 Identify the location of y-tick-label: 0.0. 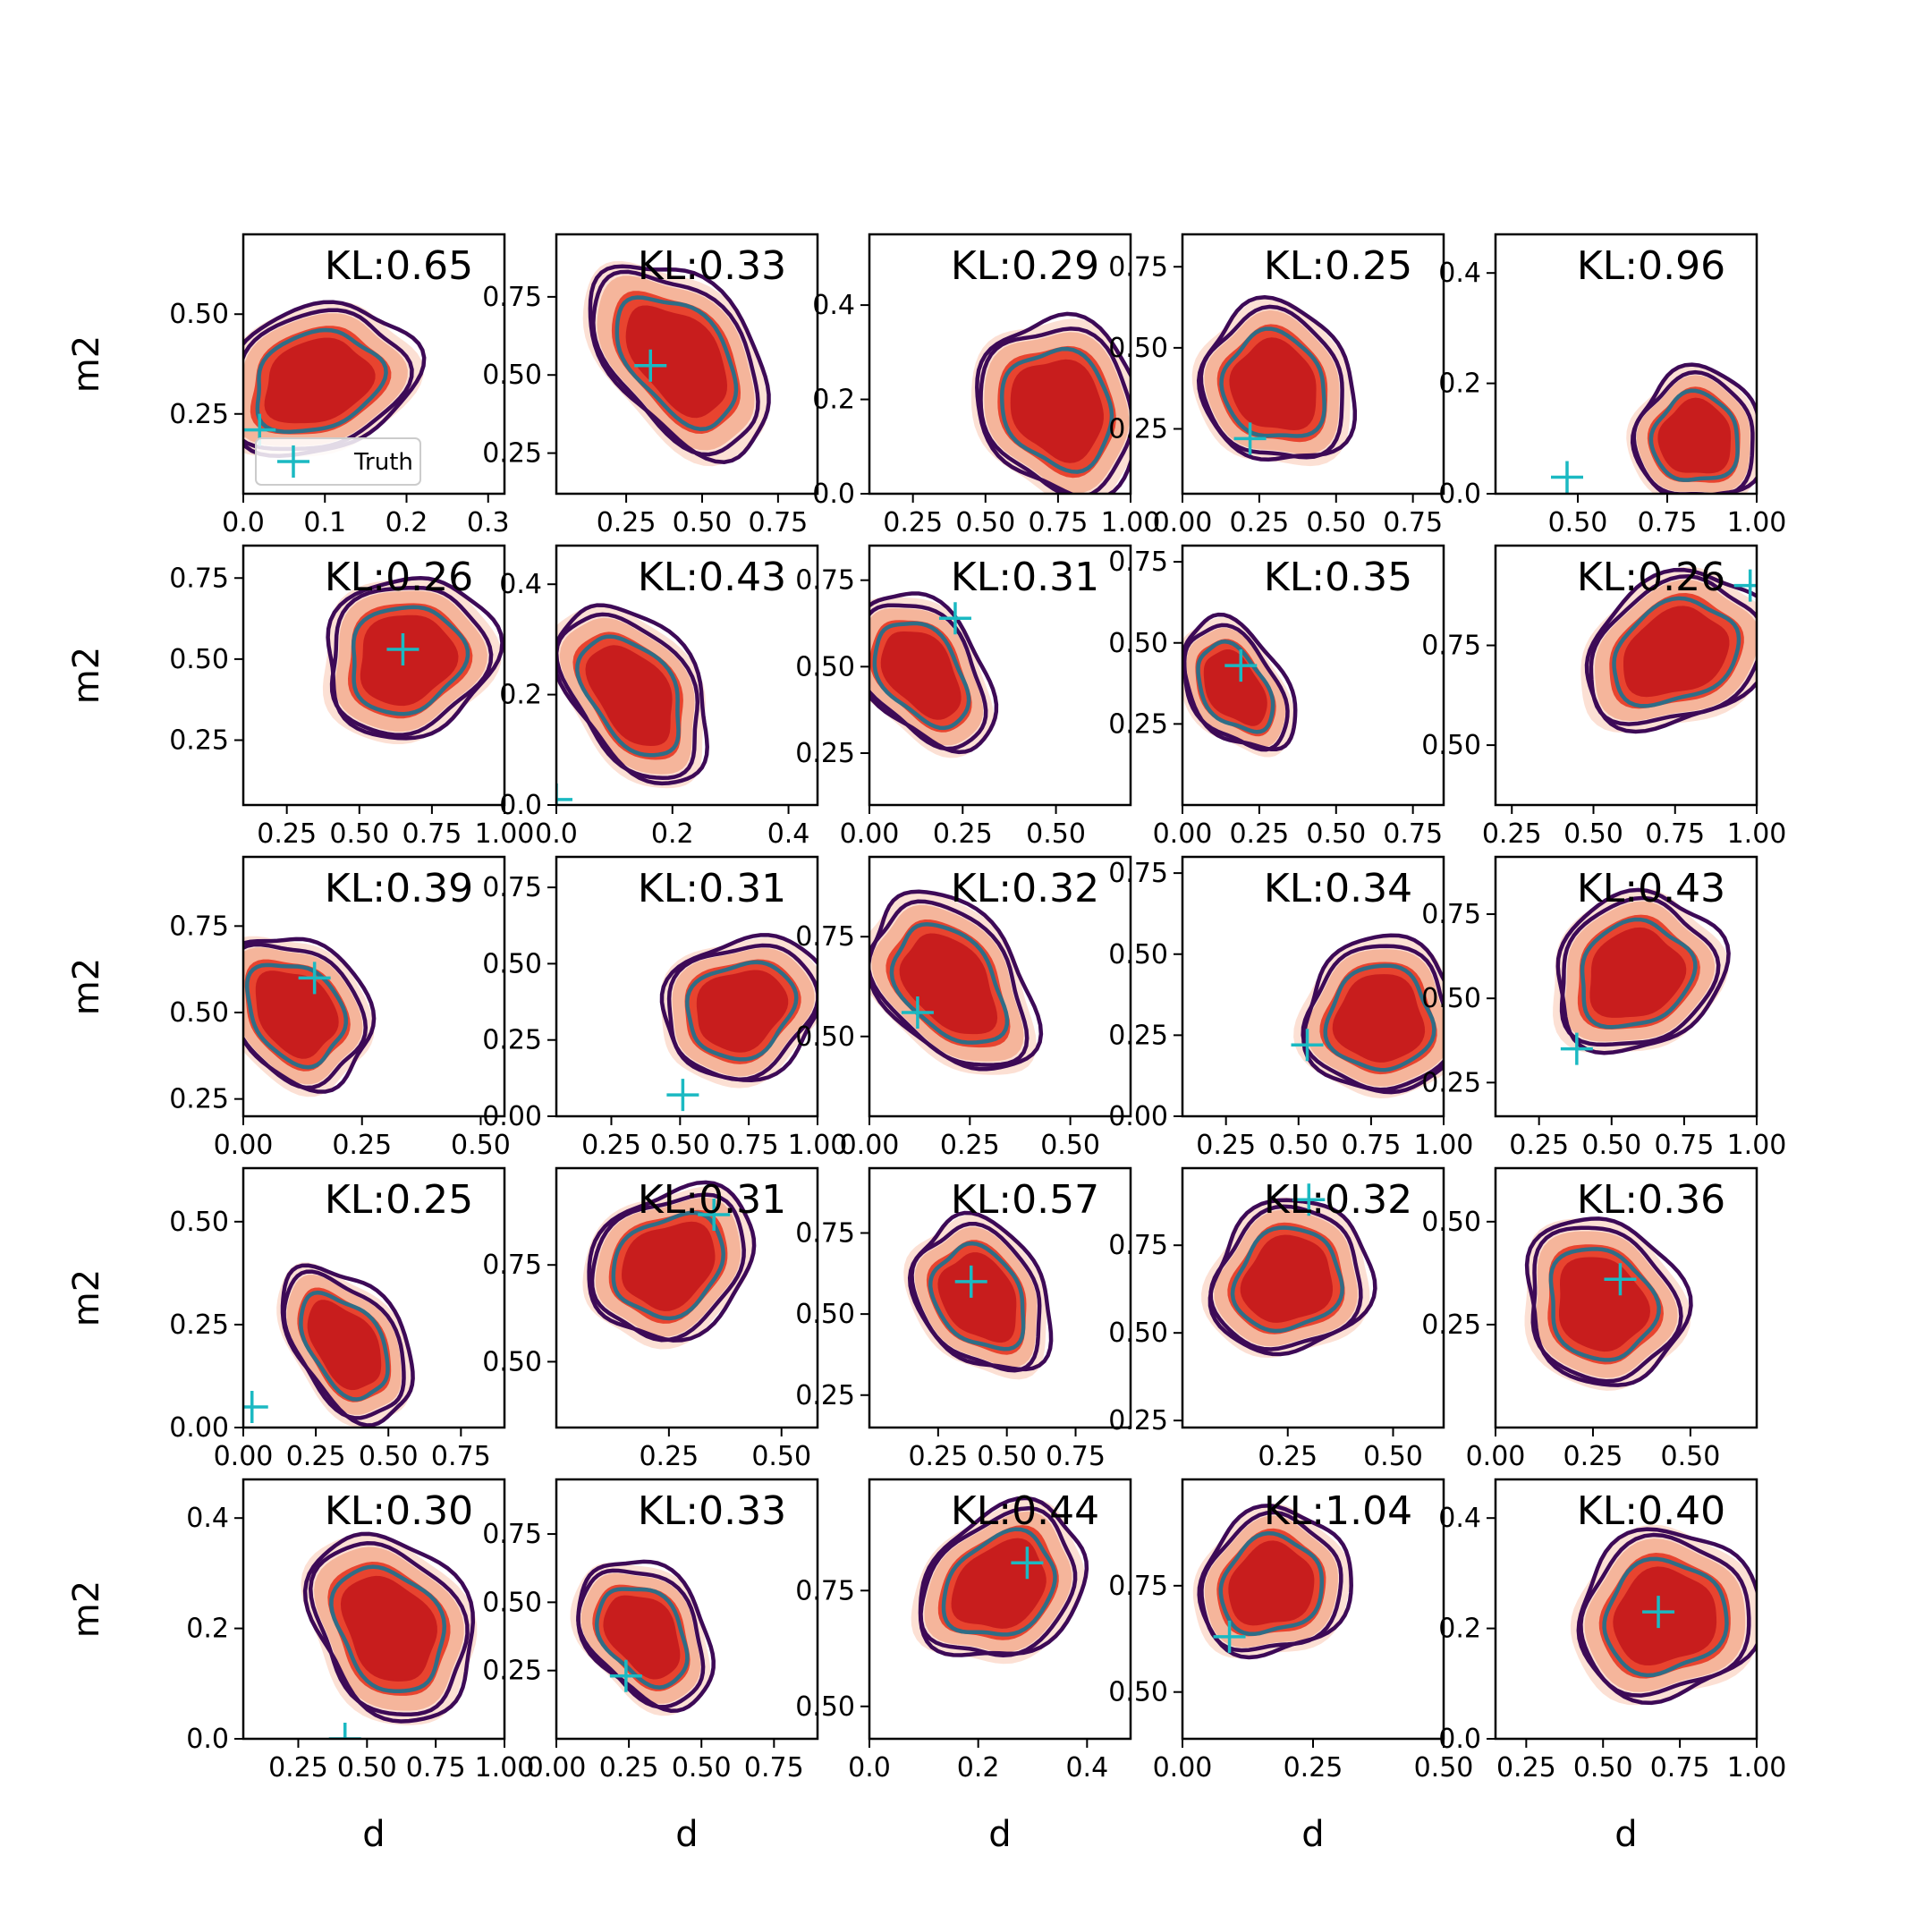
(520, 805).